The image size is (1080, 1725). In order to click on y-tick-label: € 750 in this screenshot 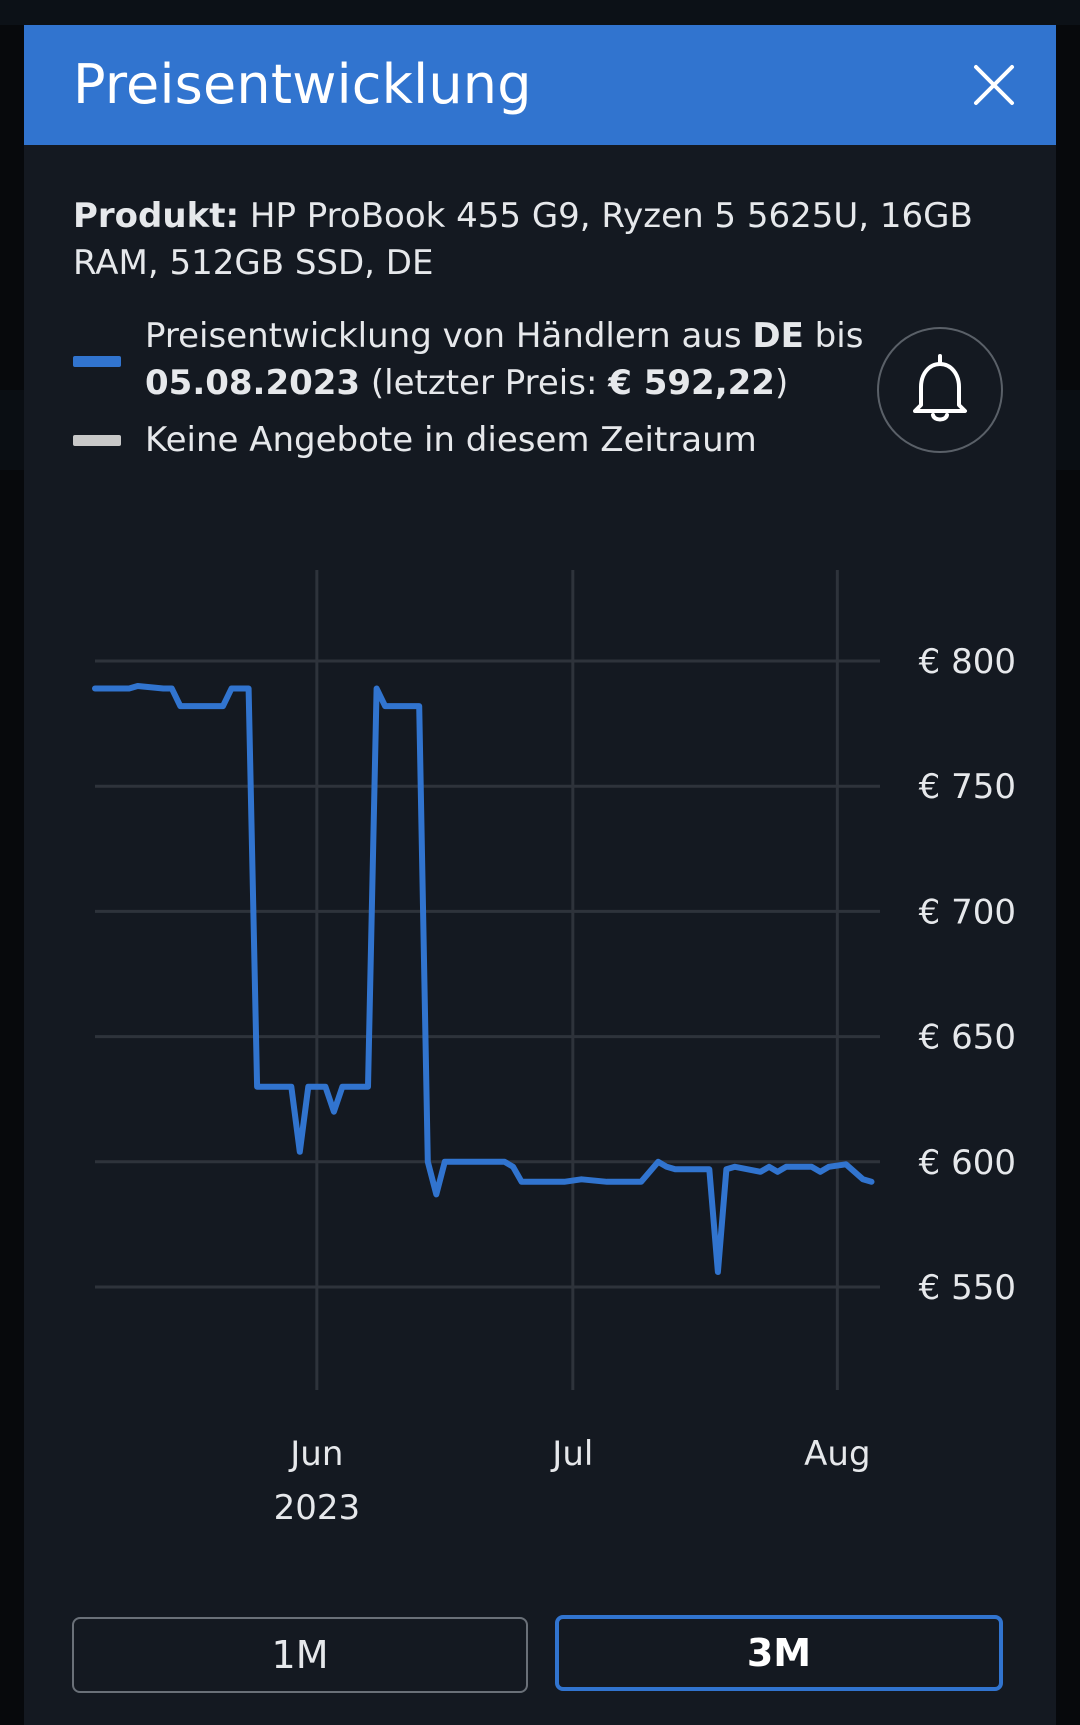, I will do `click(967, 787)`.